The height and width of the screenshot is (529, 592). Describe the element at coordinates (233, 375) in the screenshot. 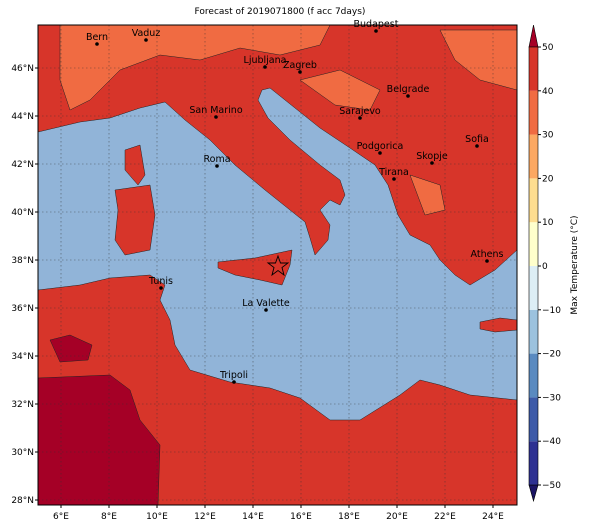

I see `city-label: Tripoli` at that location.